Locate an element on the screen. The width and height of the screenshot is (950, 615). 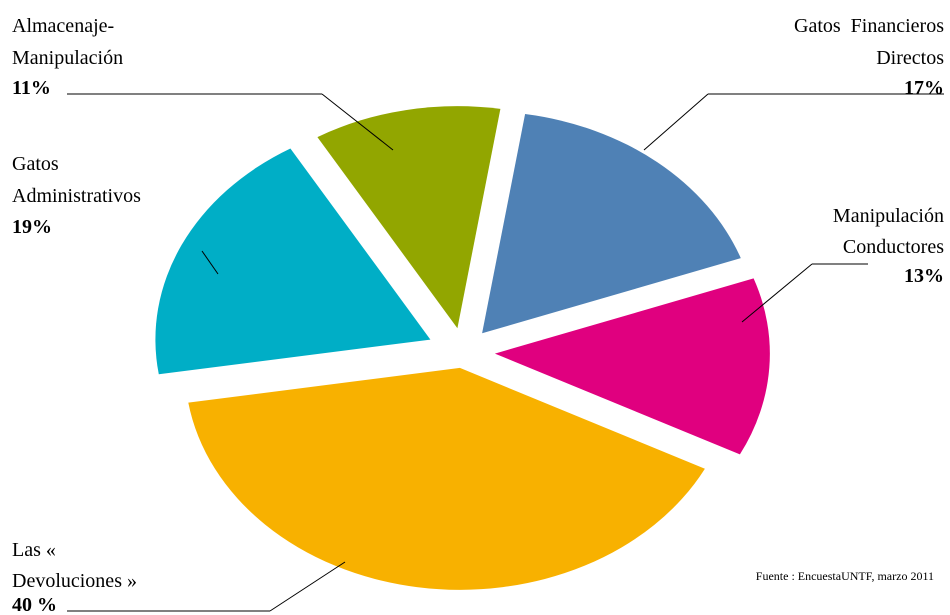
chart-source-note: Fuente : EncuestaUNTF, marzo 2011 is located at coordinates (845, 576).